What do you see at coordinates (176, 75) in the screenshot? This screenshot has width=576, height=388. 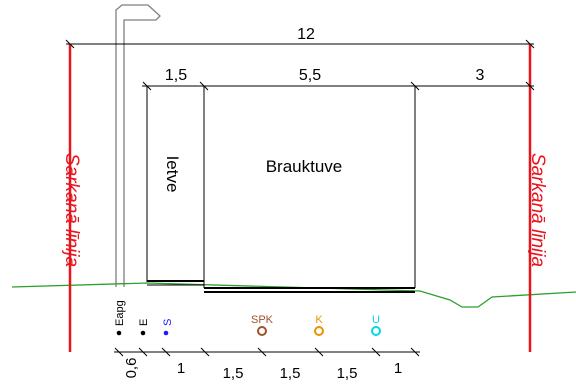 I see `dim-seg-label-1: 1,5` at bounding box center [176, 75].